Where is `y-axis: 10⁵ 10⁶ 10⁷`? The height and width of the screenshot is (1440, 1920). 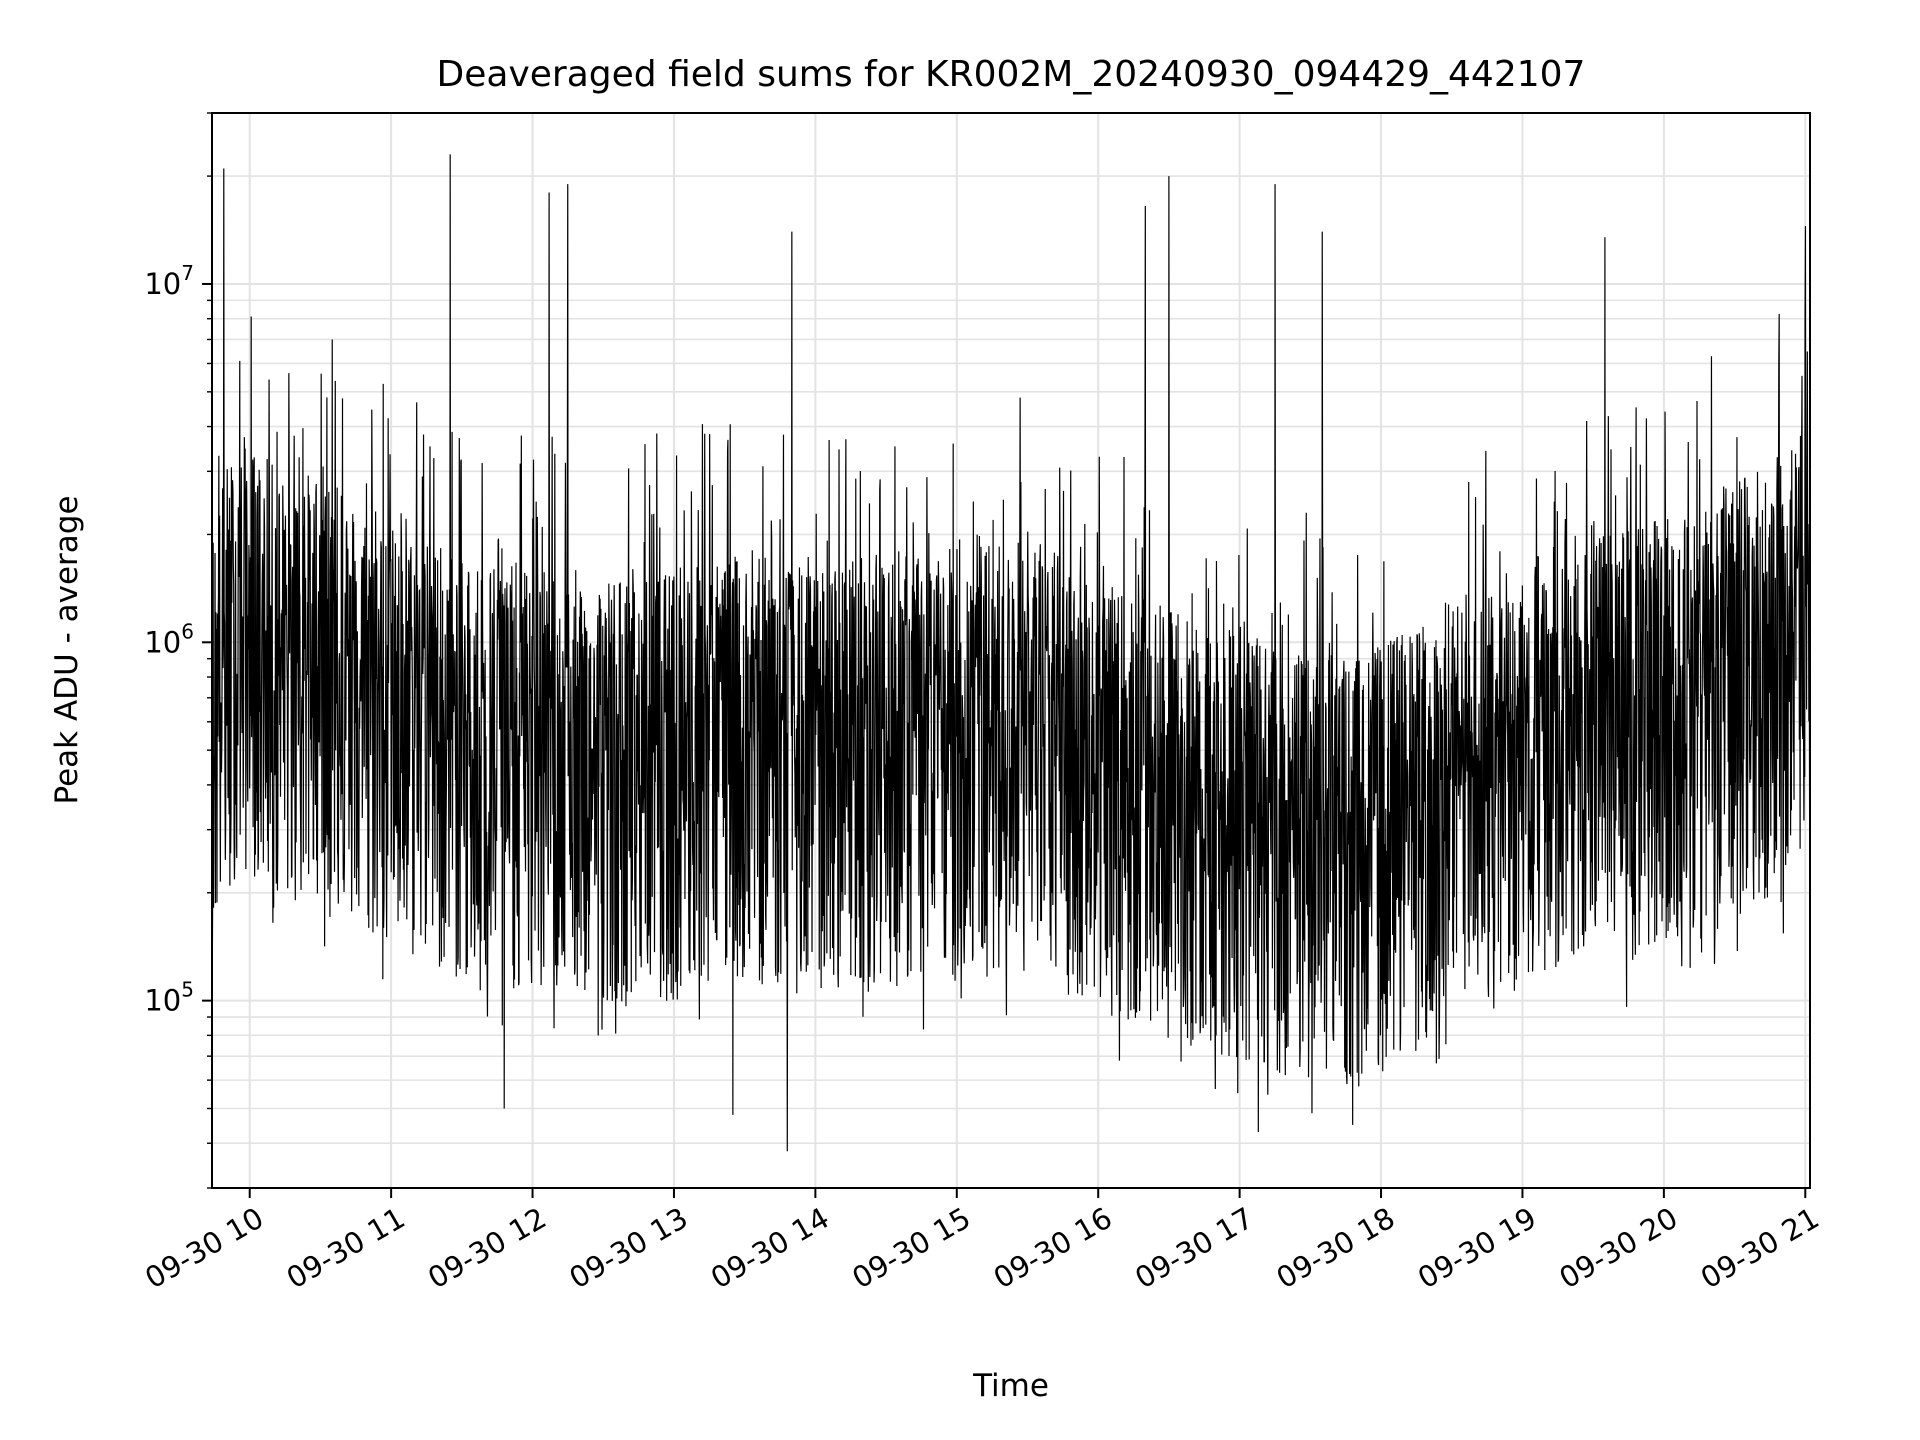
y-axis: 10⁵ 10⁶ 10⁷ is located at coordinates (178, 650).